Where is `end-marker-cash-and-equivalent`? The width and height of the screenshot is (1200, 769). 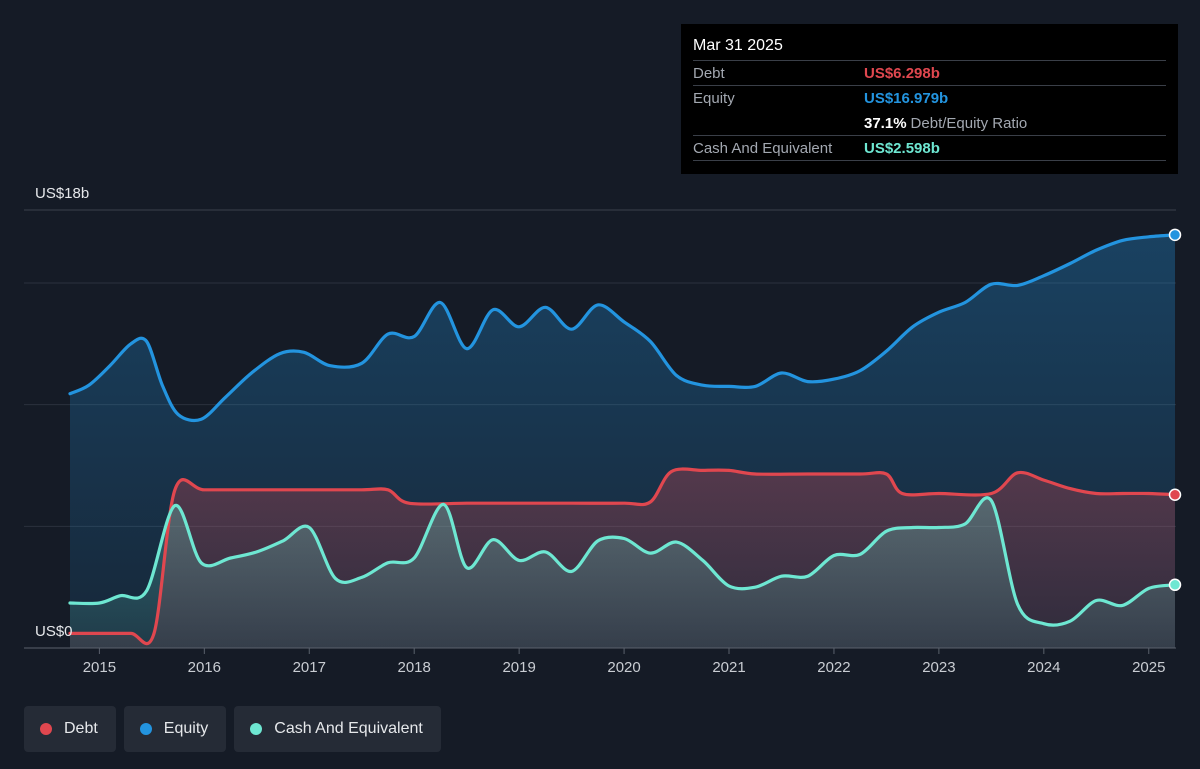
end-marker-cash-and-equivalent is located at coordinates (1175, 585).